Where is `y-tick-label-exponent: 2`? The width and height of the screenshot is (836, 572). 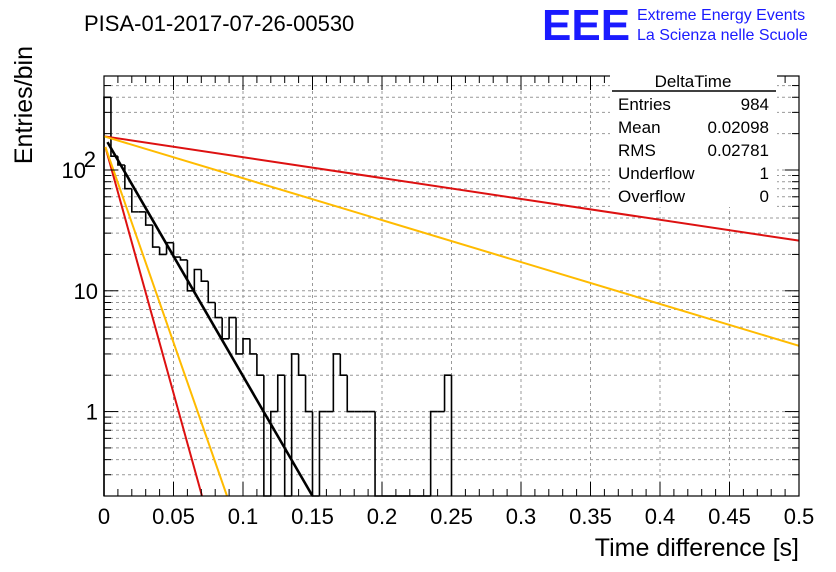
y-tick-label-exponent: 2 is located at coordinates (90, 159).